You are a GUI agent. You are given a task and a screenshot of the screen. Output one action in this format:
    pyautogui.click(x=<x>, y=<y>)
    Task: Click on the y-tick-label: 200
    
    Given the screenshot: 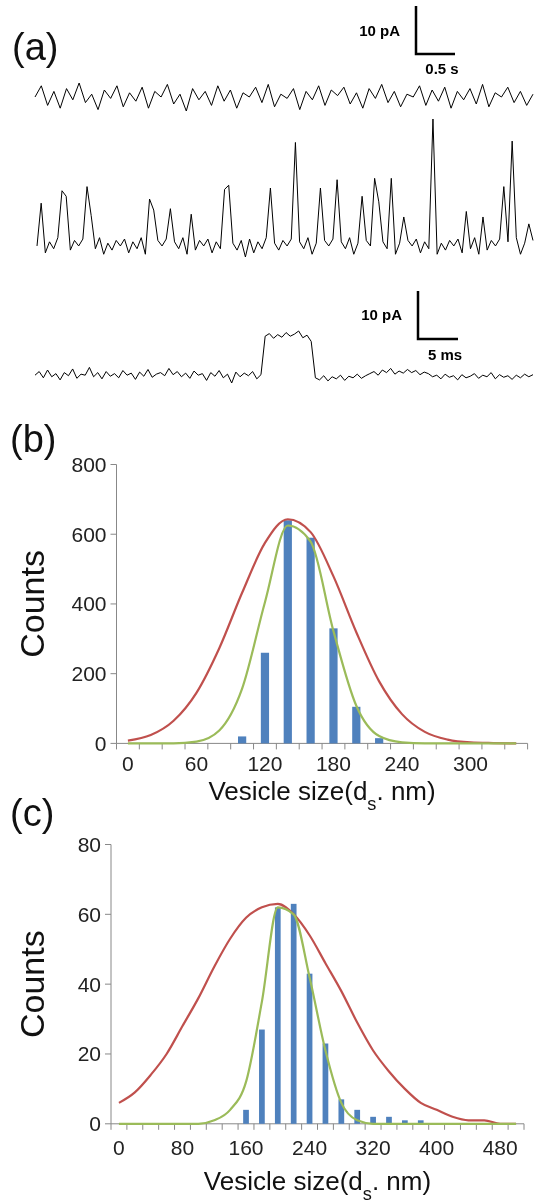 What is the action you would take?
    pyautogui.click(x=89, y=674)
    